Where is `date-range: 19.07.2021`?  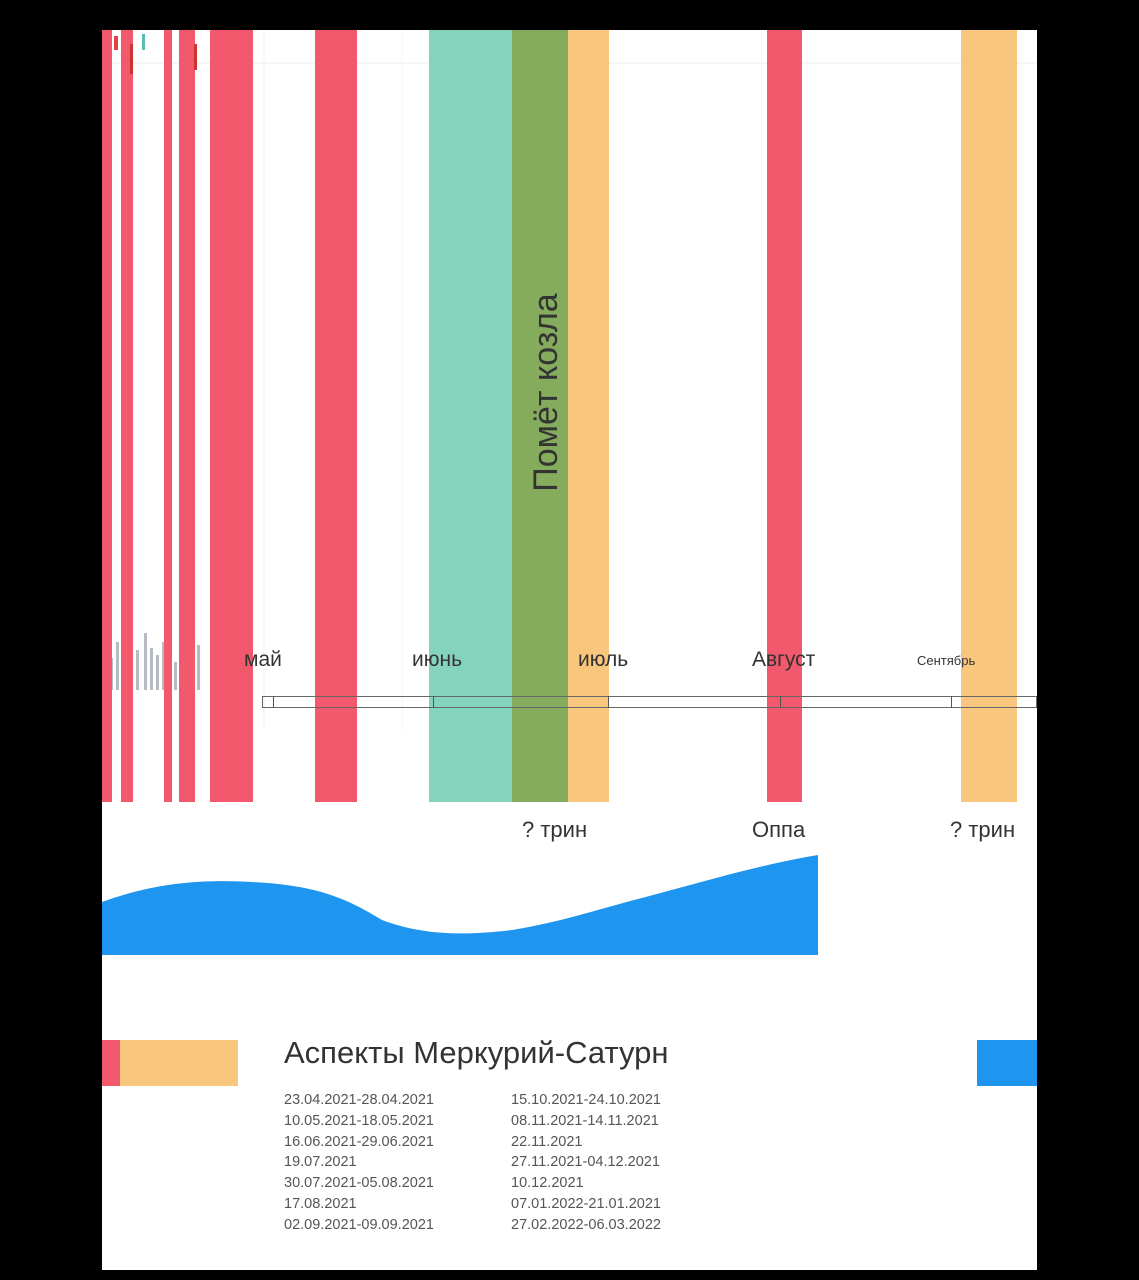 date-range: 19.07.2021 is located at coordinates (320, 1162).